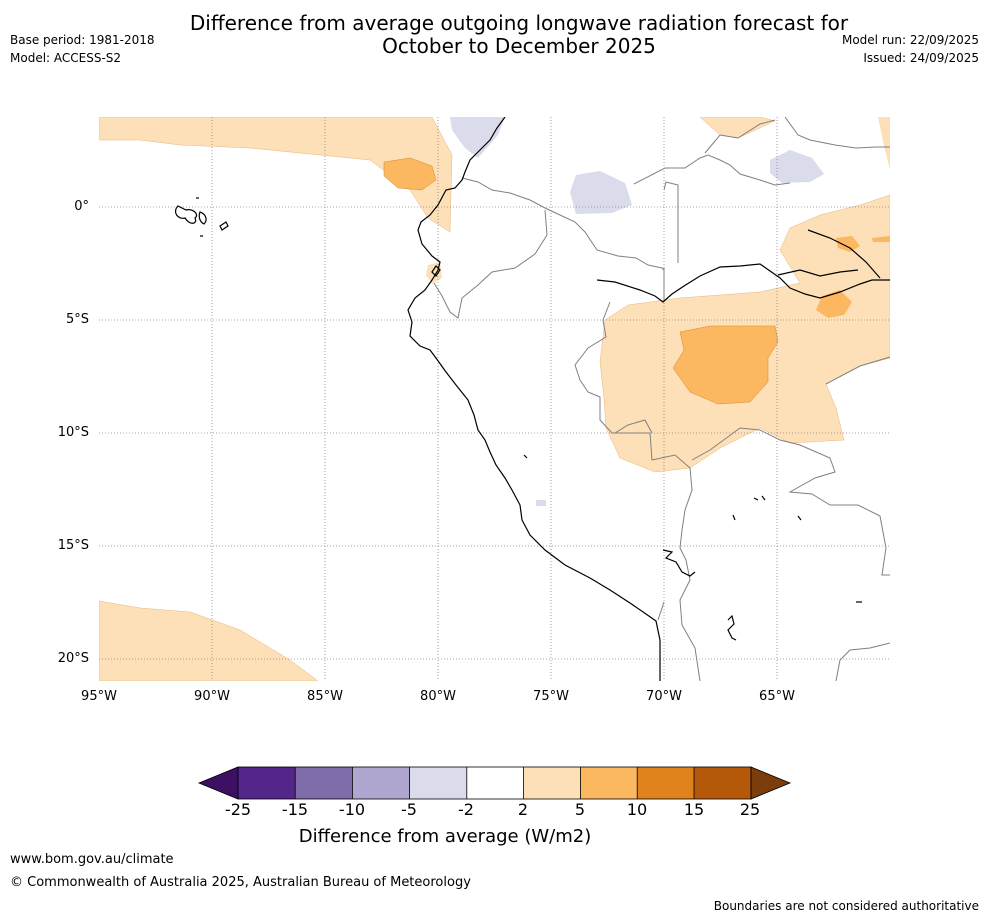 The width and height of the screenshot is (988, 919). What do you see at coordinates (445, 836) in the screenshot?
I see `colorbar-label: Difference from average (W/m2)` at bounding box center [445, 836].